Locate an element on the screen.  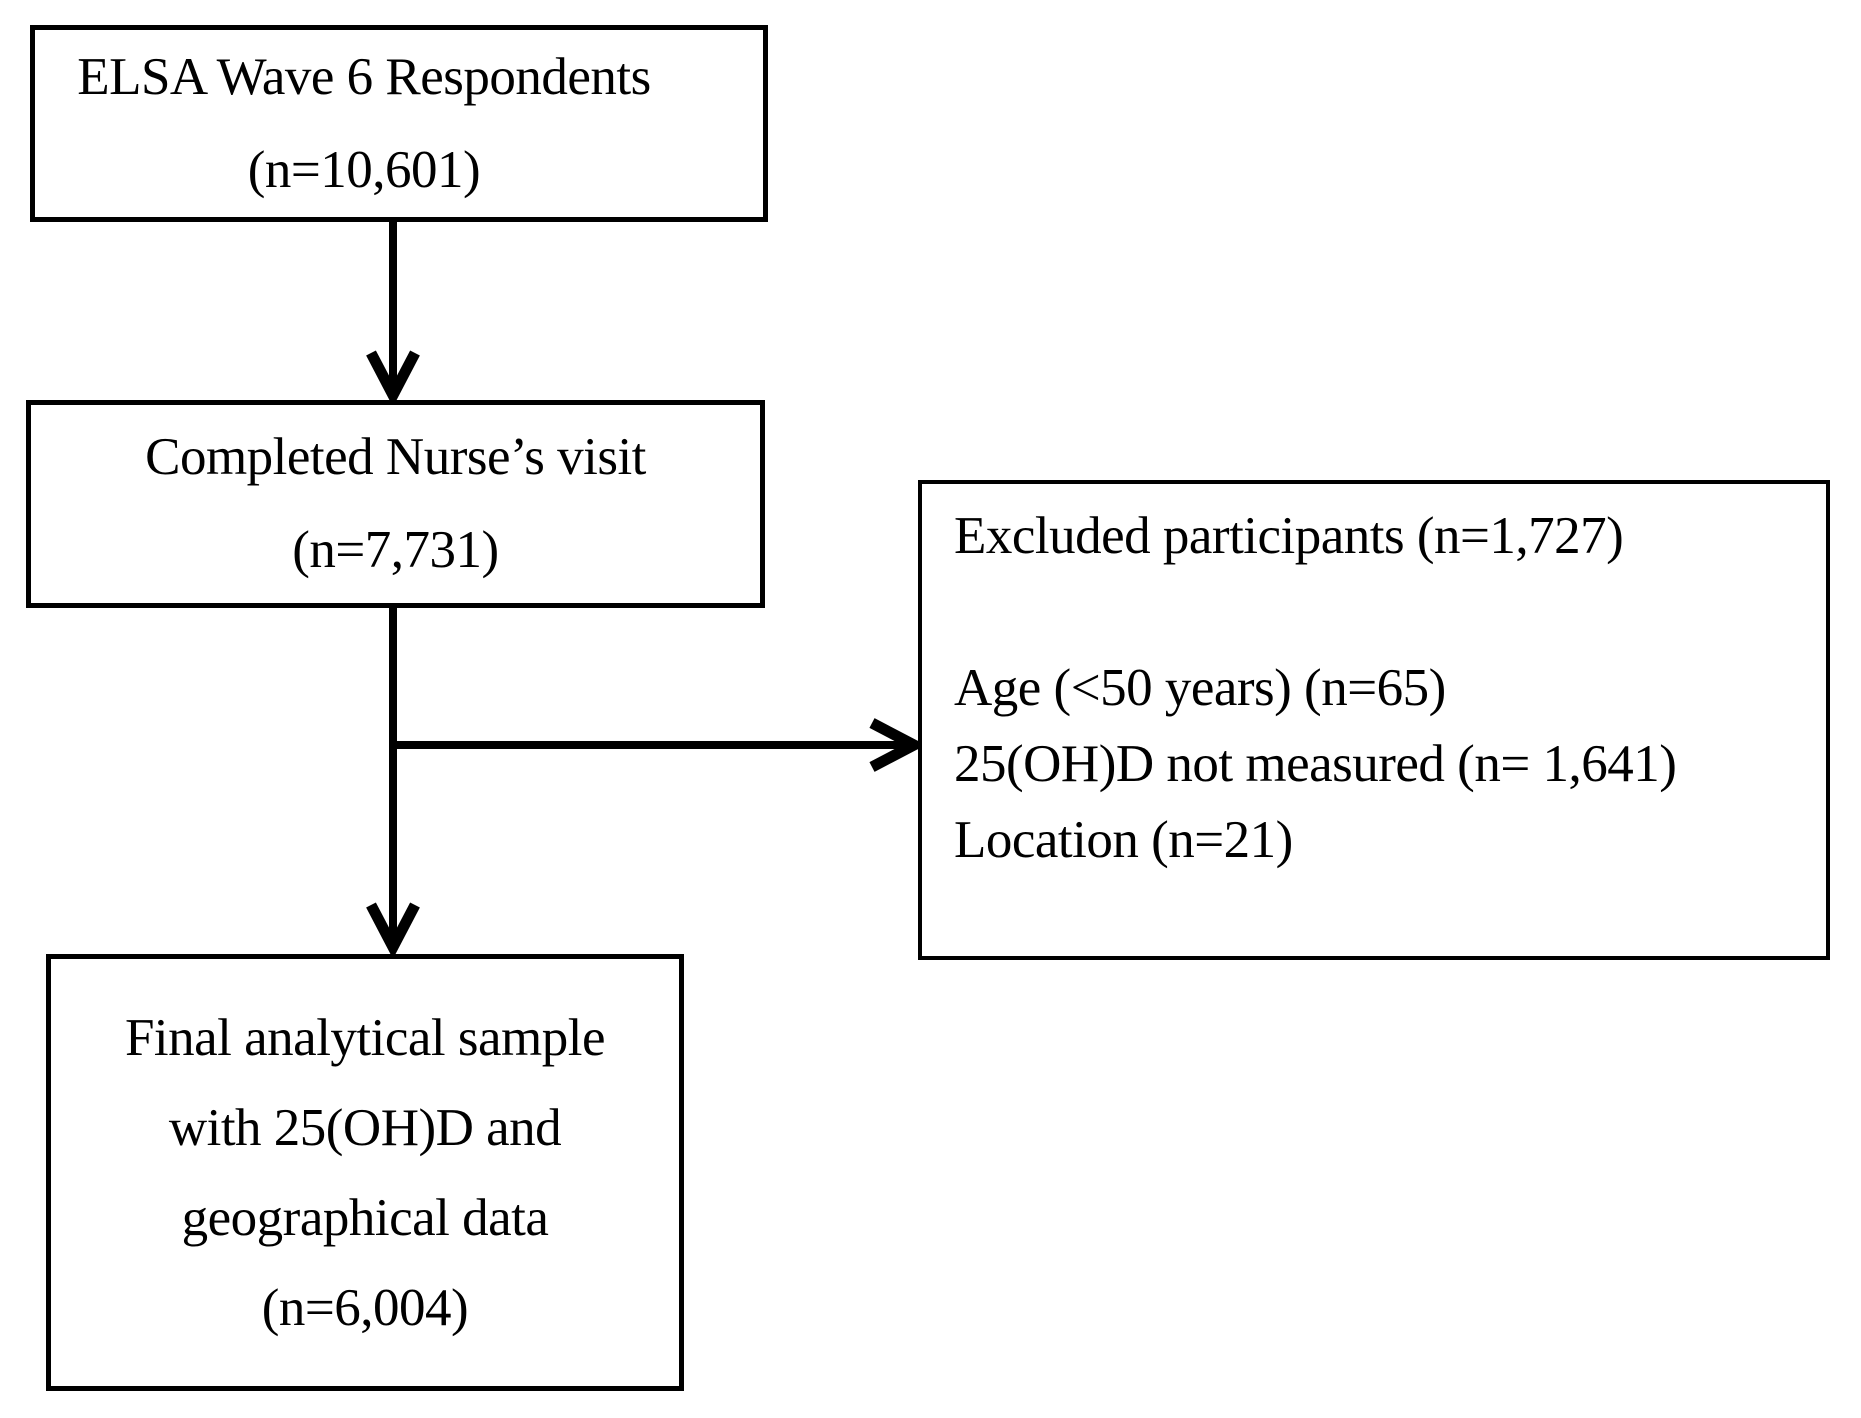
box-elsa-count: (n=10,601) is located at coordinates (364, 169).